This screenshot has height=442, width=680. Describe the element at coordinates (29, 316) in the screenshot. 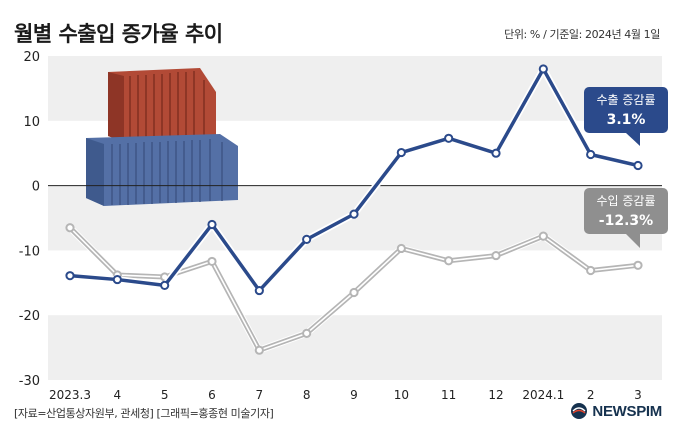

I see `y-tick-label: -20` at that location.